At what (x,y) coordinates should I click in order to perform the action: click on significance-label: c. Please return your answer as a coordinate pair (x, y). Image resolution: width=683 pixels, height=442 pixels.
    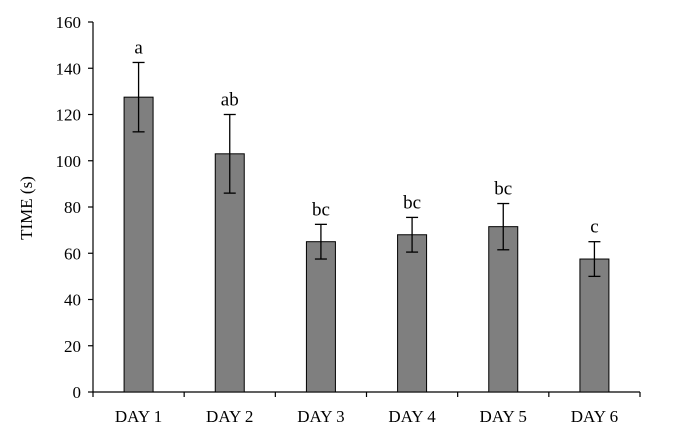
    Looking at the image, I should click on (594, 227).